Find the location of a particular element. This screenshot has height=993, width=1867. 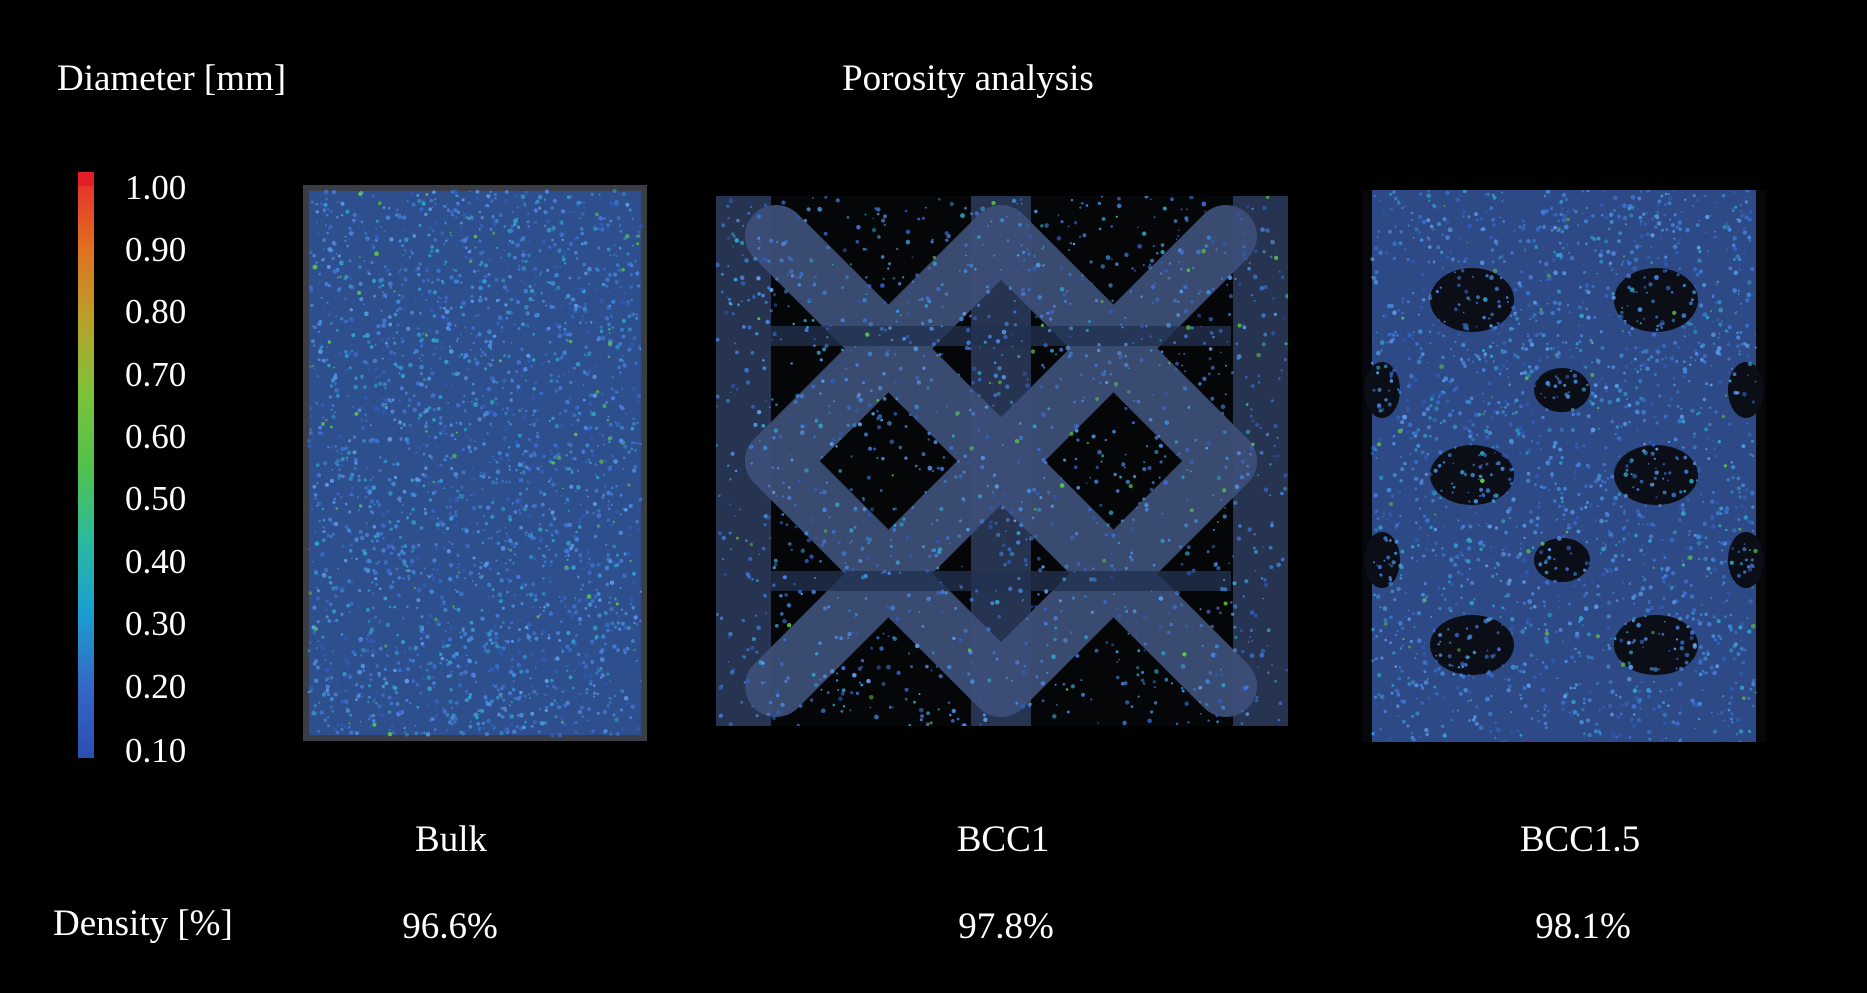

figure-title: Porosity analysis is located at coordinates (968, 78).